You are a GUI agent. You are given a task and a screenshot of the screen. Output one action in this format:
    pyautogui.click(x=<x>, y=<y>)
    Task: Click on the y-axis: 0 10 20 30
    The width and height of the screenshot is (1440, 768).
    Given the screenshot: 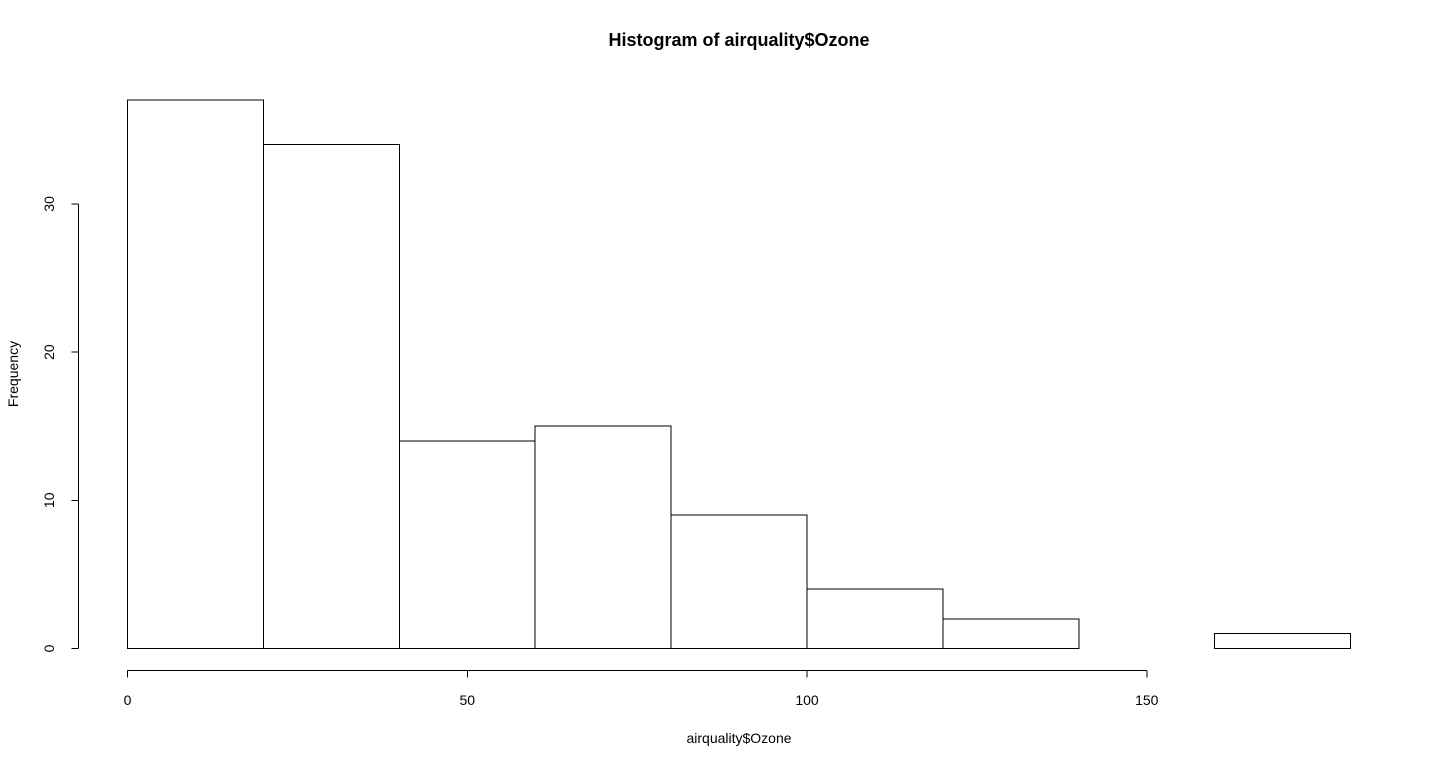 What is the action you would take?
    pyautogui.click(x=60, y=424)
    